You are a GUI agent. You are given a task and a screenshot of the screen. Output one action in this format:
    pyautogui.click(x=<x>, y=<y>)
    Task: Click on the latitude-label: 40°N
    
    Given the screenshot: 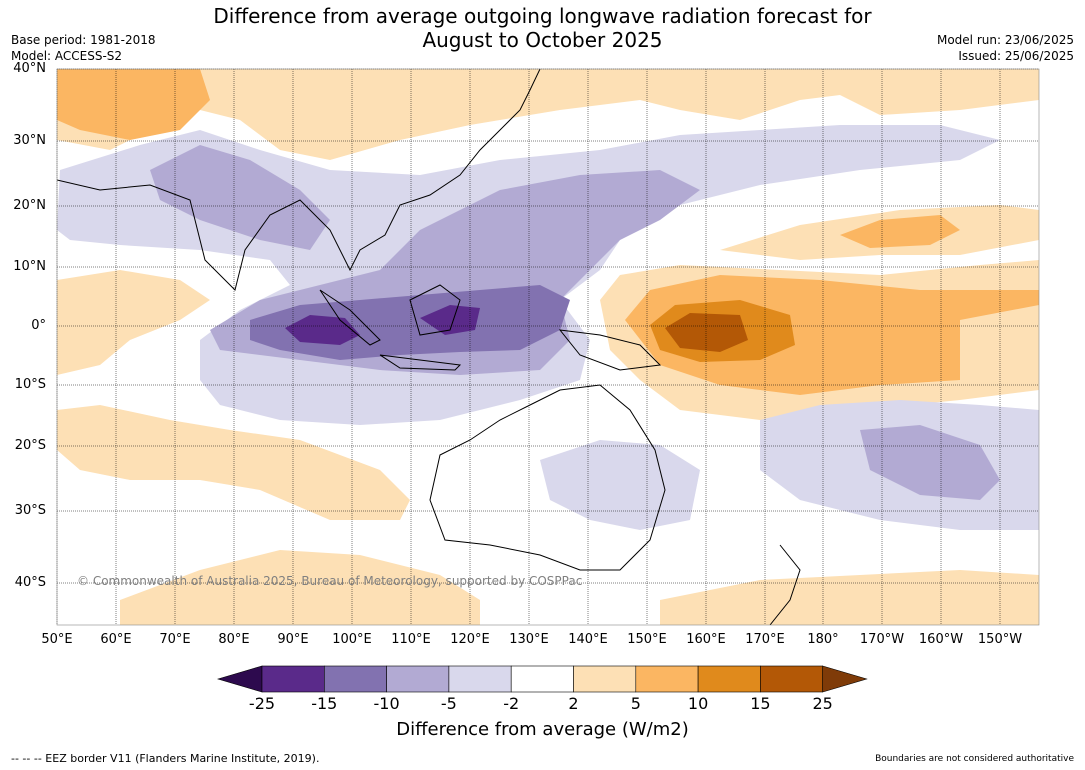 What is the action you would take?
    pyautogui.click(x=29, y=68)
    